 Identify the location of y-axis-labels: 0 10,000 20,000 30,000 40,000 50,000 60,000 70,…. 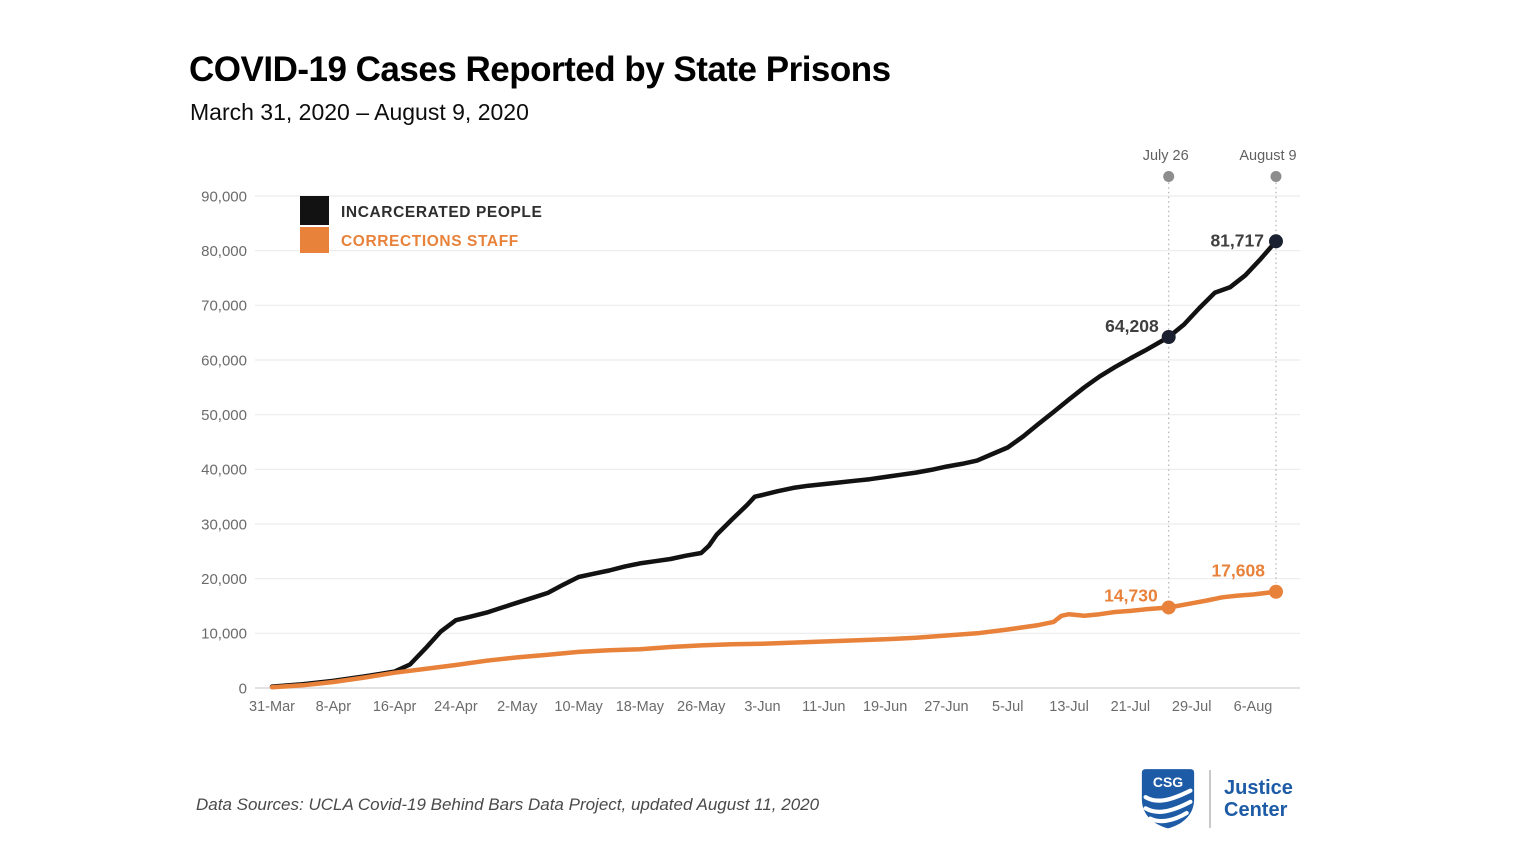
(224, 442).